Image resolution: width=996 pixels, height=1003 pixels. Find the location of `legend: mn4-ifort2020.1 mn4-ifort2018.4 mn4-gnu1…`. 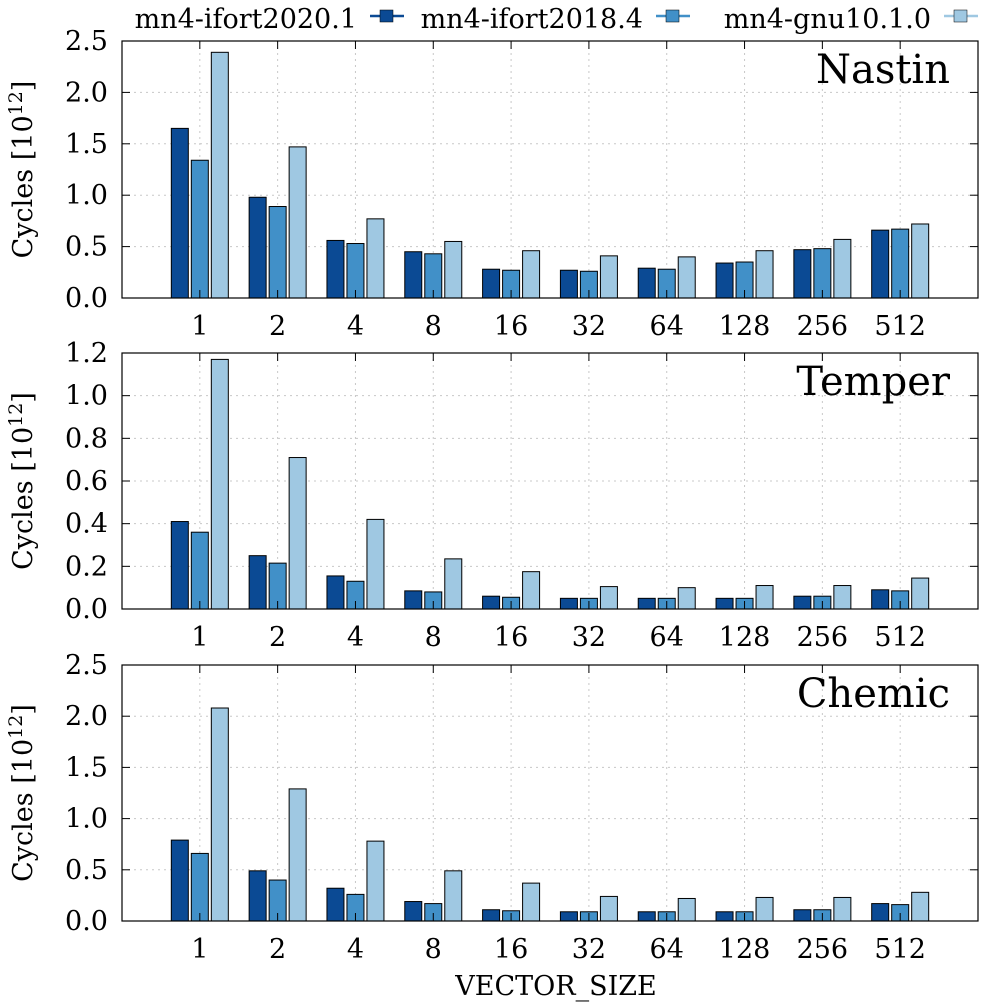

legend: mn4-ifort2020.1 mn4-ifort2018.4 mn4-gnu1… is located at coordinates (556, 19).